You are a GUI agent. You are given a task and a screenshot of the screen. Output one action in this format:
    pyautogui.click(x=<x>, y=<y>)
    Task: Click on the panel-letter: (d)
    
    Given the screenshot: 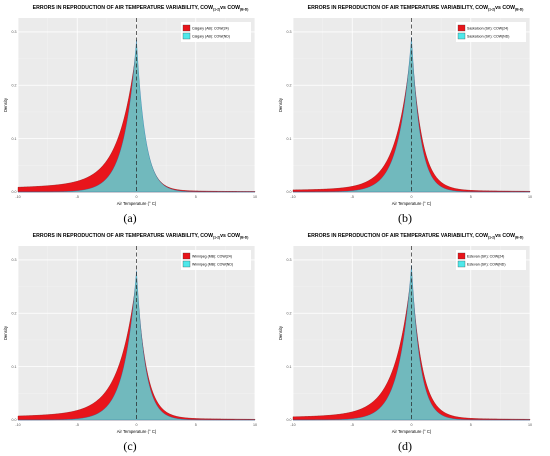 What is the action you would take?
    pyautogui.click(x=405, y=446)
    